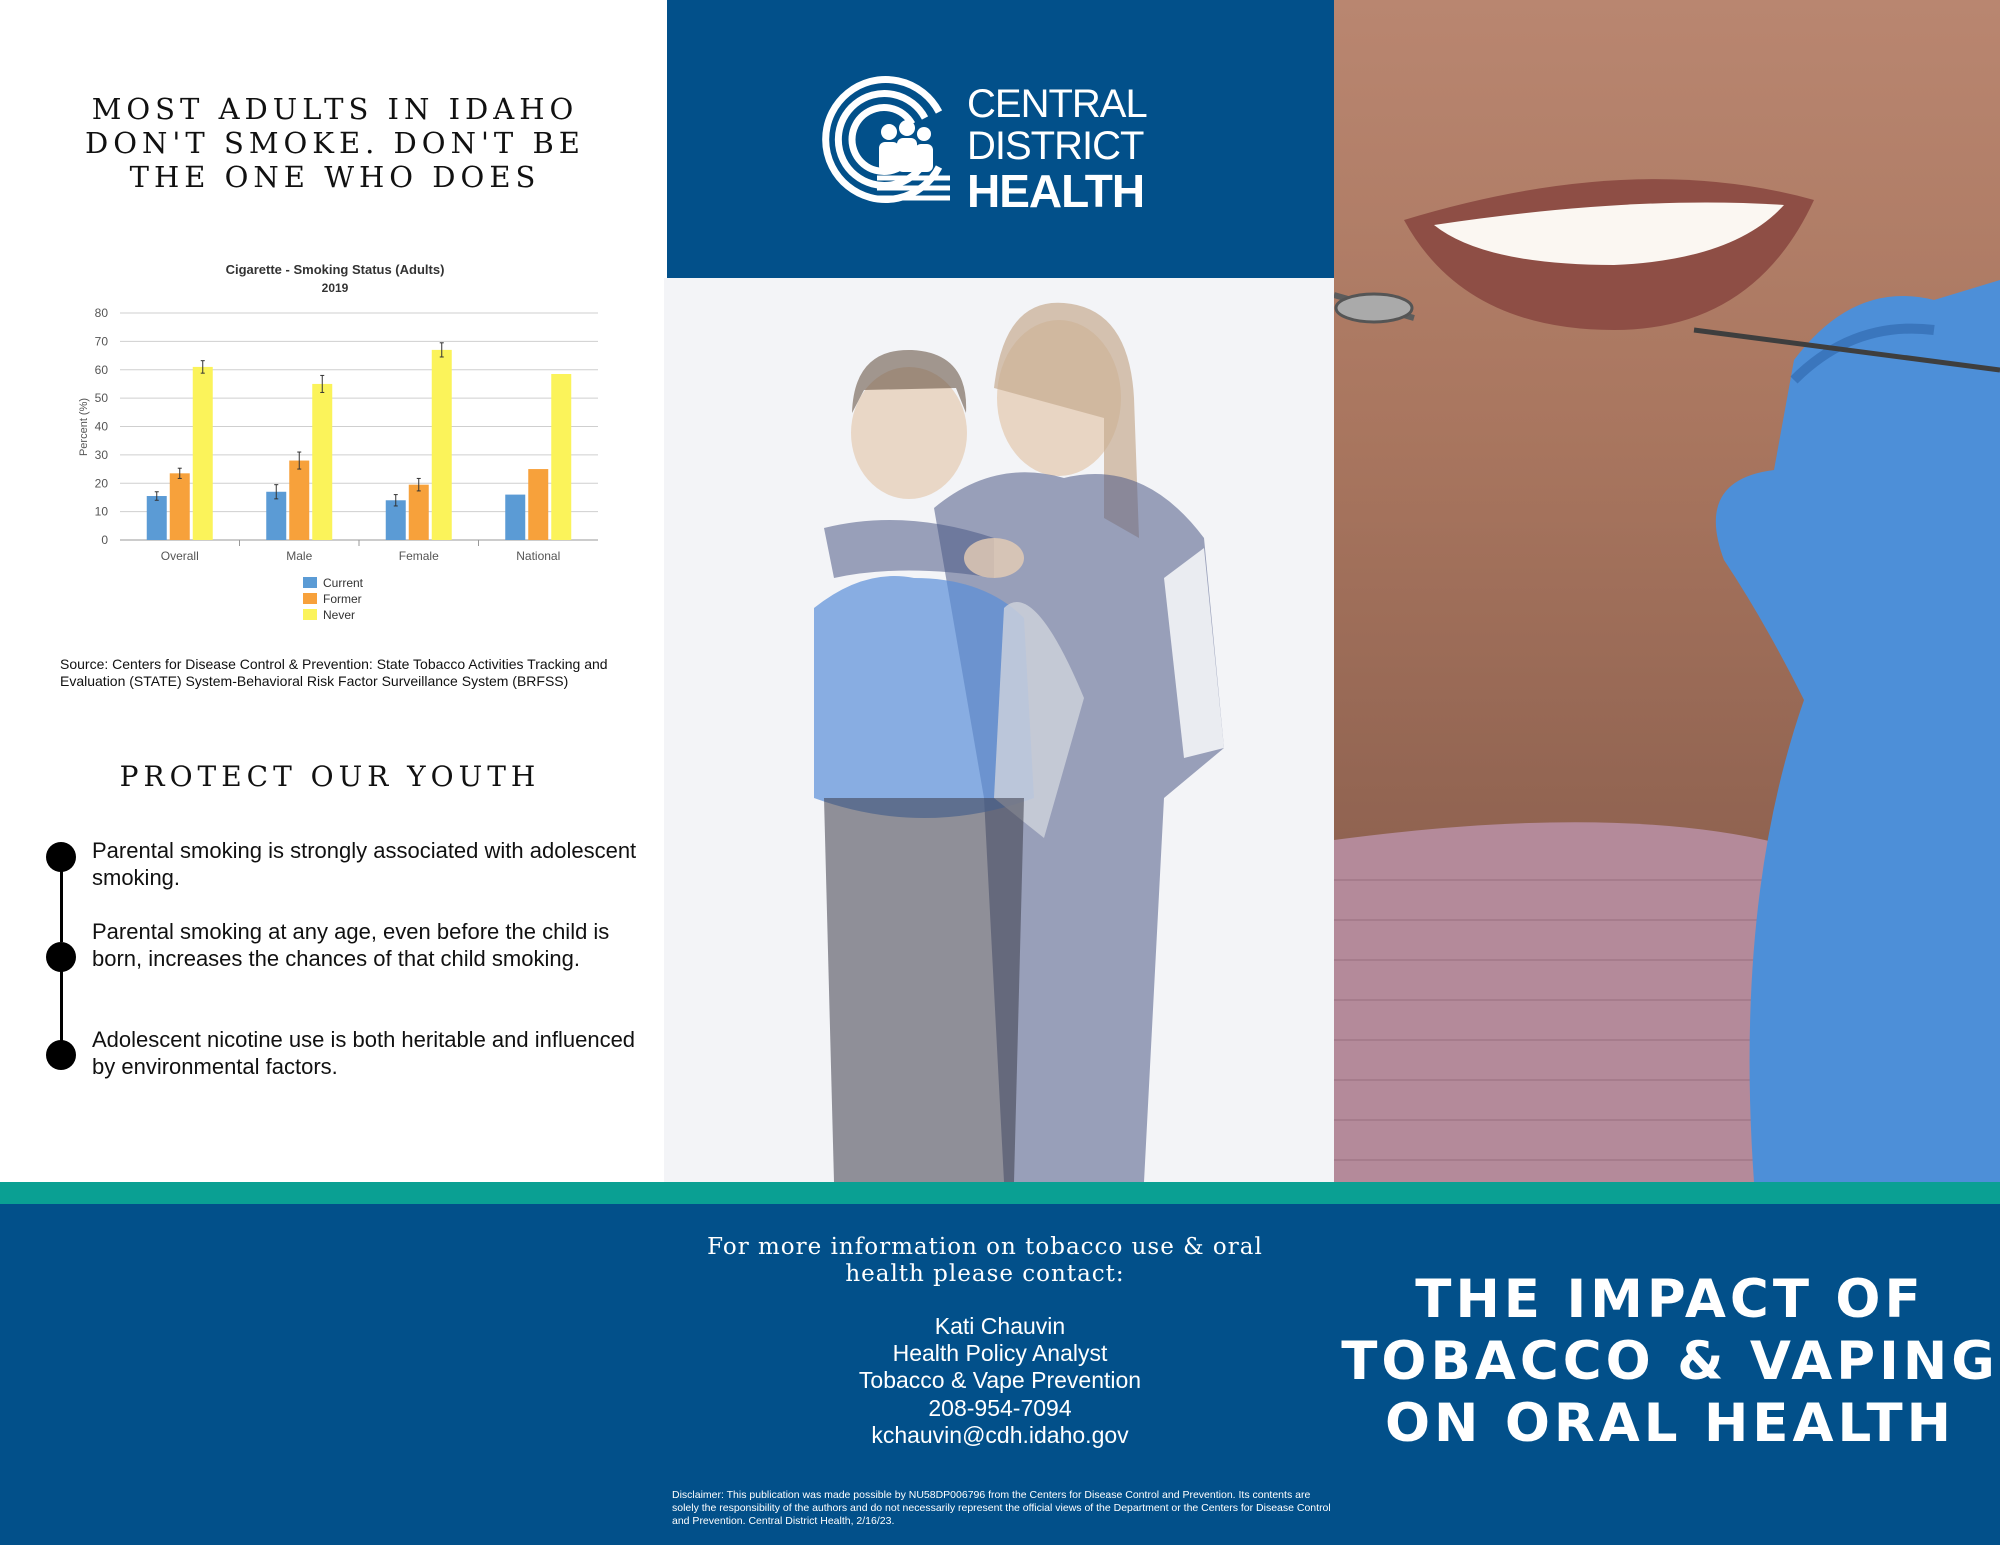 The height and width of the screenshot is (1545, 2000). What do you see at coordinates (179, 506) in the screenshot?
I see `bar-former-overall` at bounding box center [179, 506].